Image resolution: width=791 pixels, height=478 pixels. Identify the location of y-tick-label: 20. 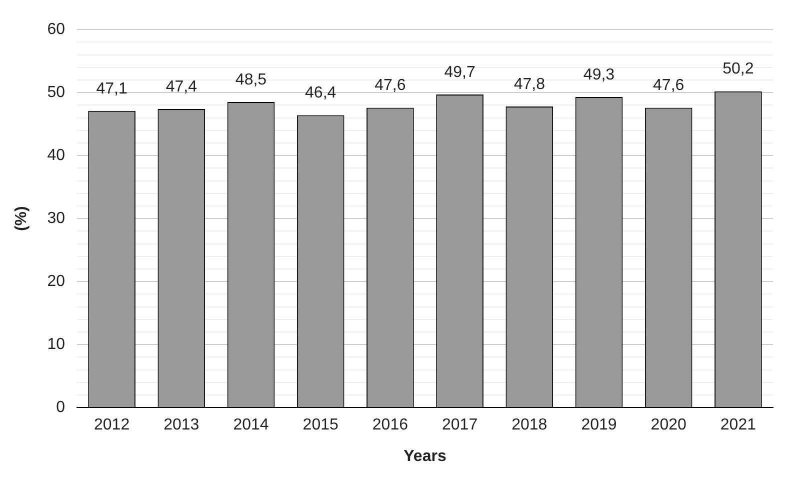
(56, 281).